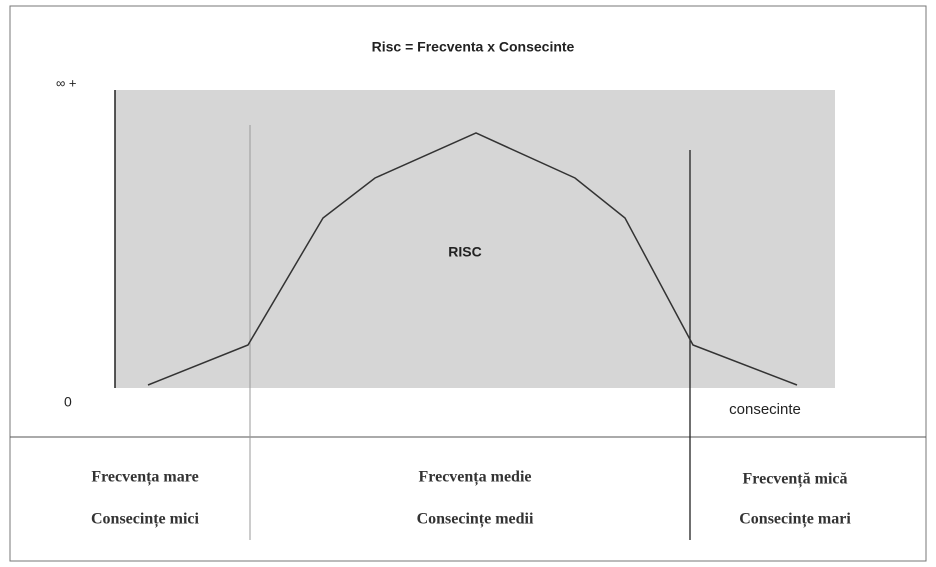  Describe the element at coordinates (473, 47) in the screenshot. I see `title: Risc = Frecventa x Consecinte` at that location.